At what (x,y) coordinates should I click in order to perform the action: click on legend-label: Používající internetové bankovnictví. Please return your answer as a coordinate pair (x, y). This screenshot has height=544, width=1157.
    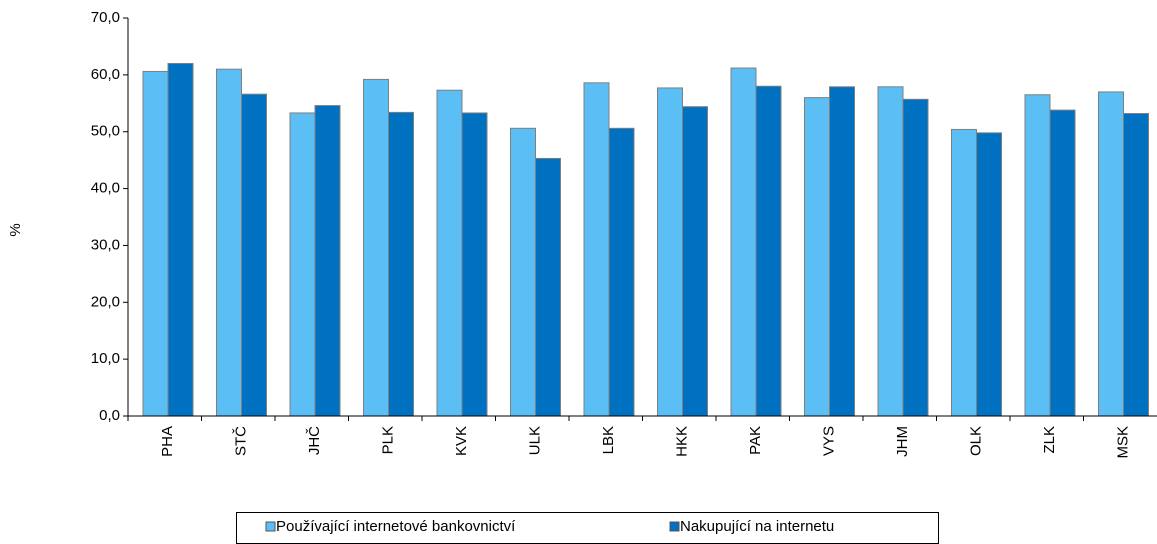
    Looking at the image, I should click on (396, 526).